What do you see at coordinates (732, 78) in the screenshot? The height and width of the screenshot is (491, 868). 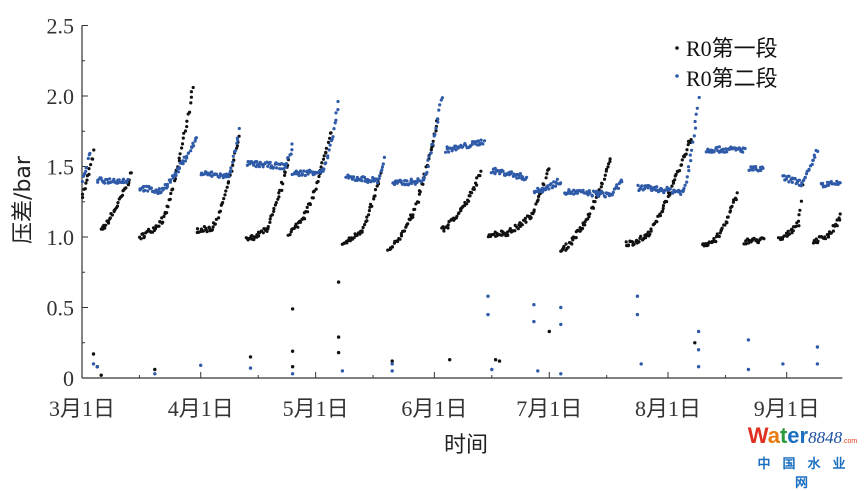 I see `legend-label-series-2: R0第二段` at bounding box center [732, 78].